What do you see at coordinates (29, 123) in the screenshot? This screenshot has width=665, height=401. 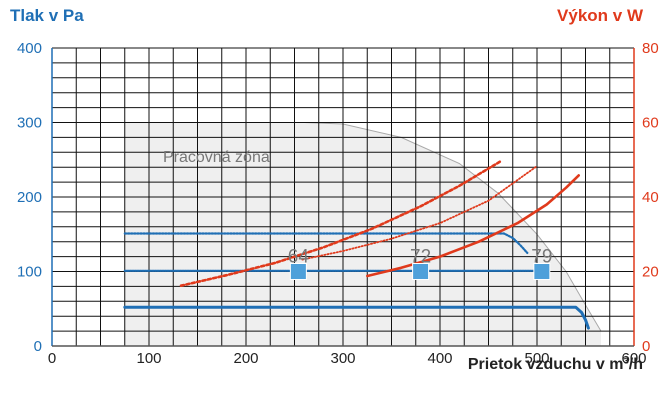 I see `y-left-tick-label: 300` at bounding box center [29, 123].